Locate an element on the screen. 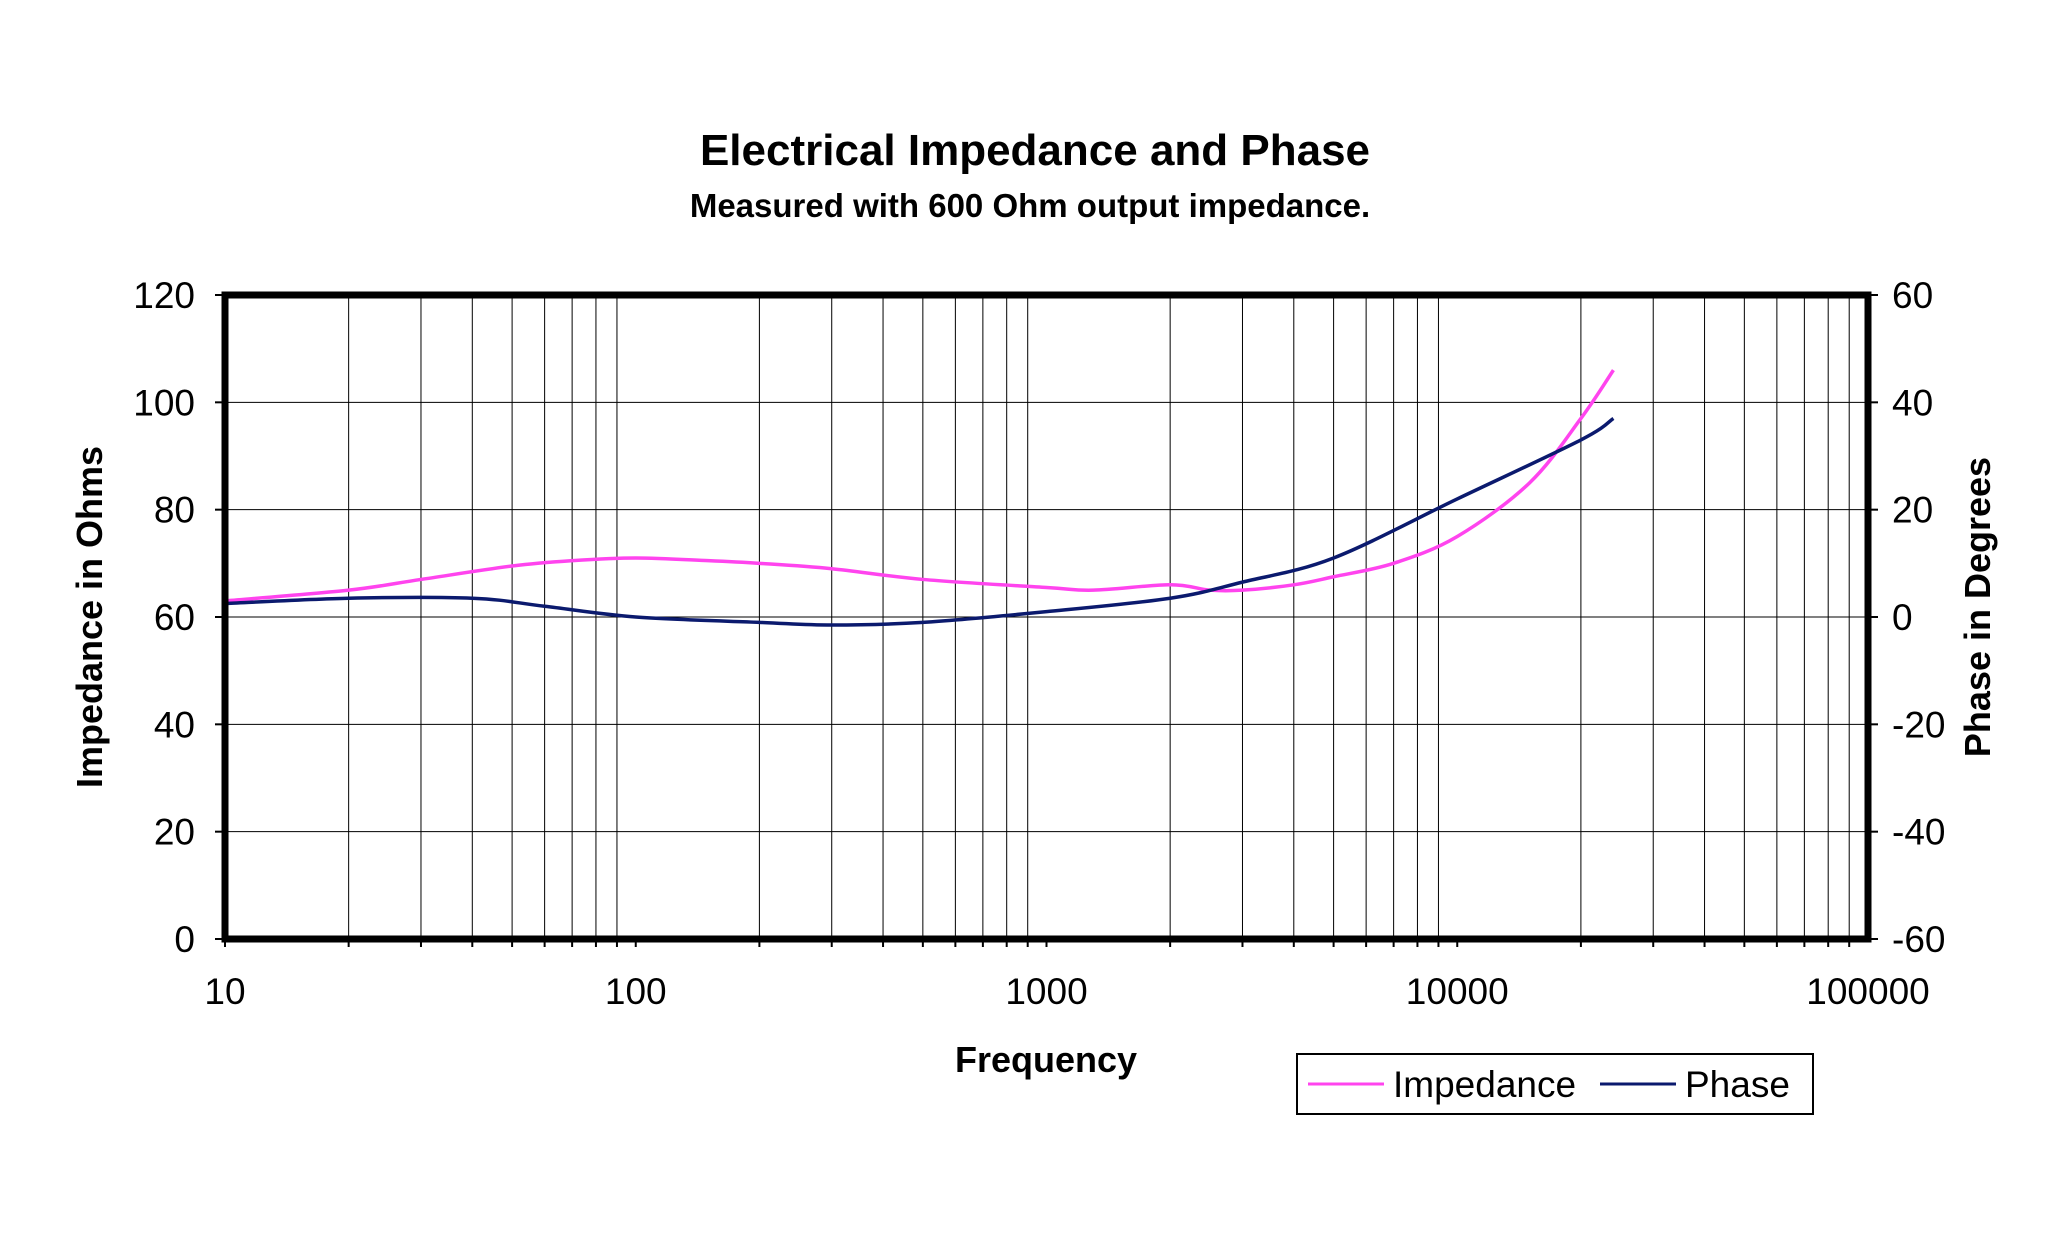 The image size is (2048, 1237). chart-title: Electrical Impedance and Phase is located at coordinates (1035, 150).